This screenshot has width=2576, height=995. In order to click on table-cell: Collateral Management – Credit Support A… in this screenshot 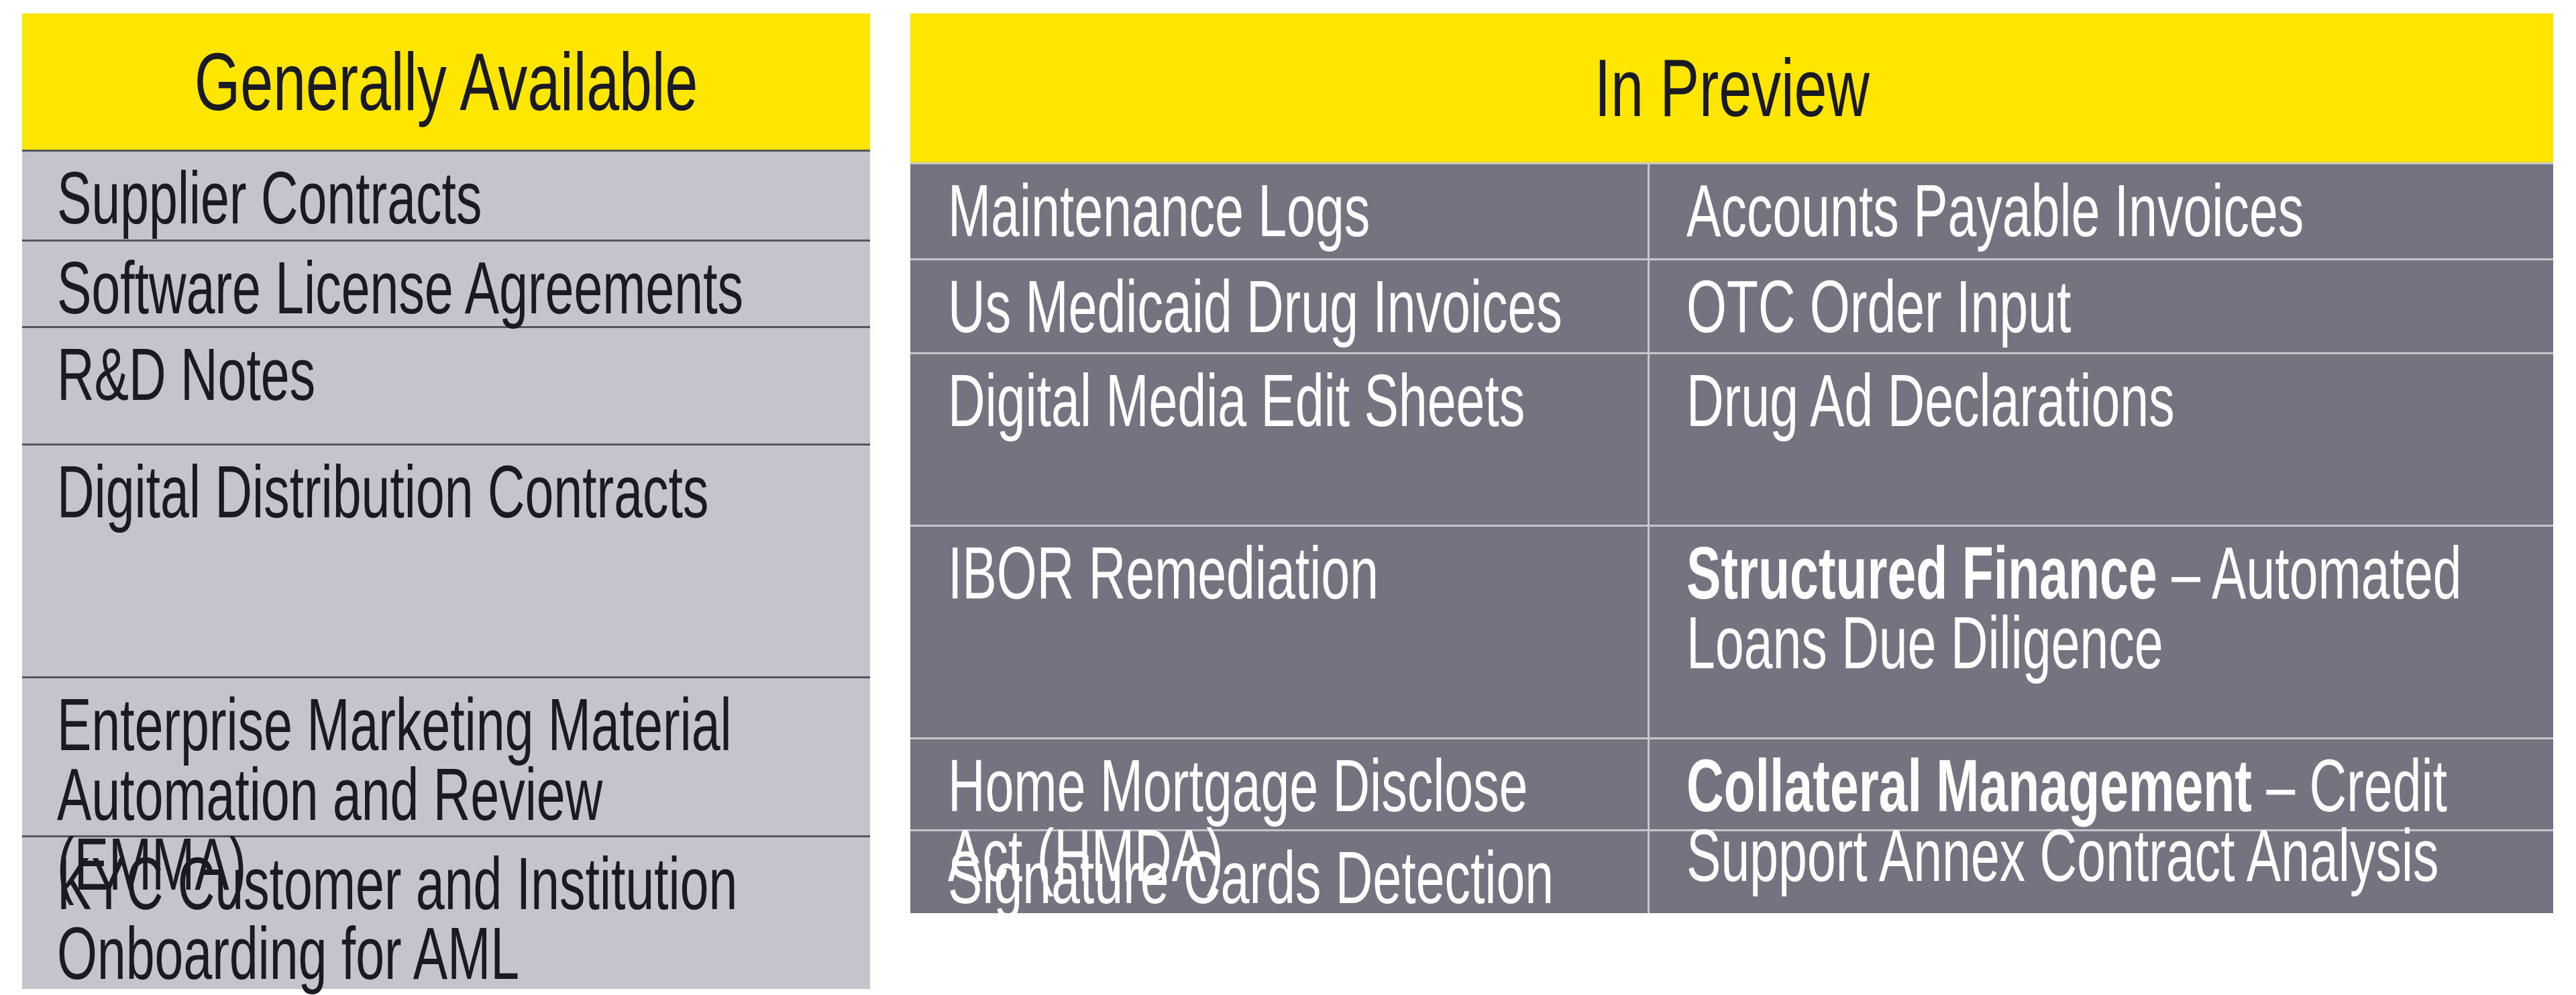, I will do `click(2113, 816)`.